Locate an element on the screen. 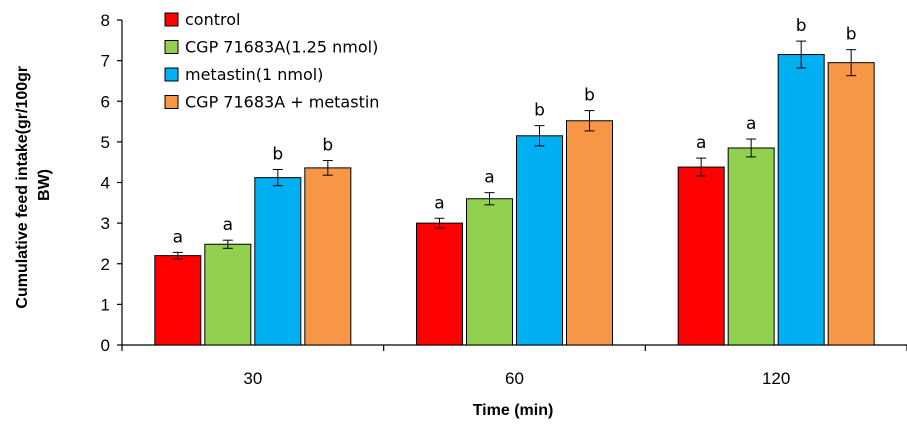 This screenshot has height=434, width=907. legend-label: CGP 71683A(1.25 nmol) is located at coordinates (281, 47).